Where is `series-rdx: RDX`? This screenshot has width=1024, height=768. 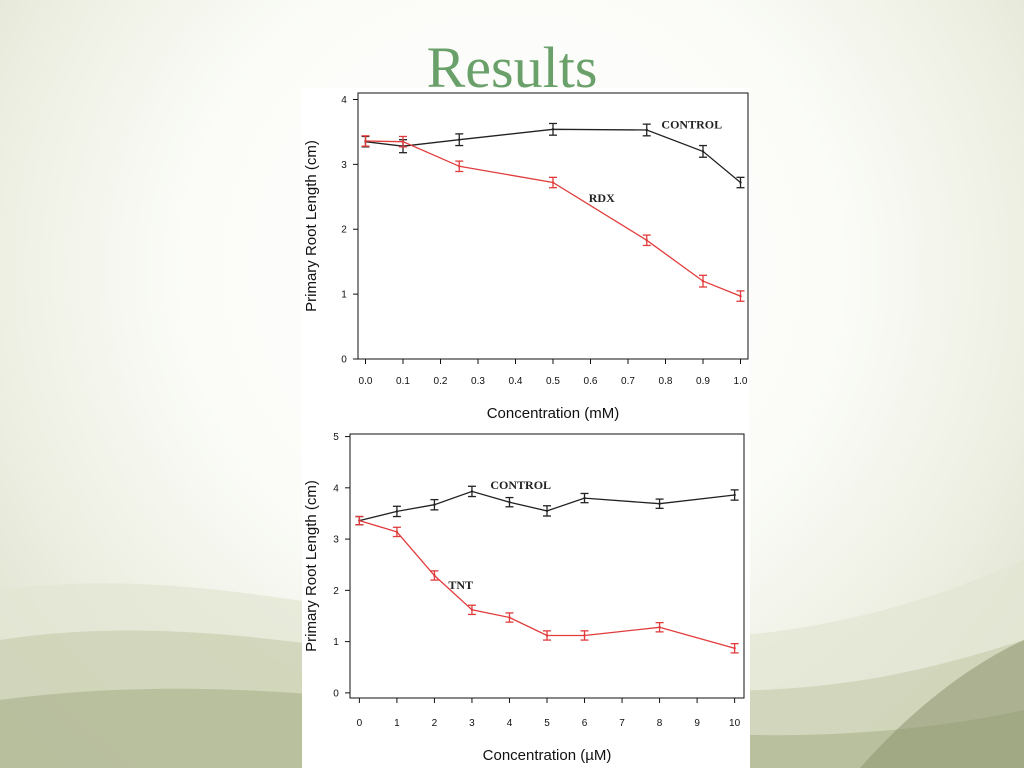 series-rdx: RDX is located at coordinates (553, 218).